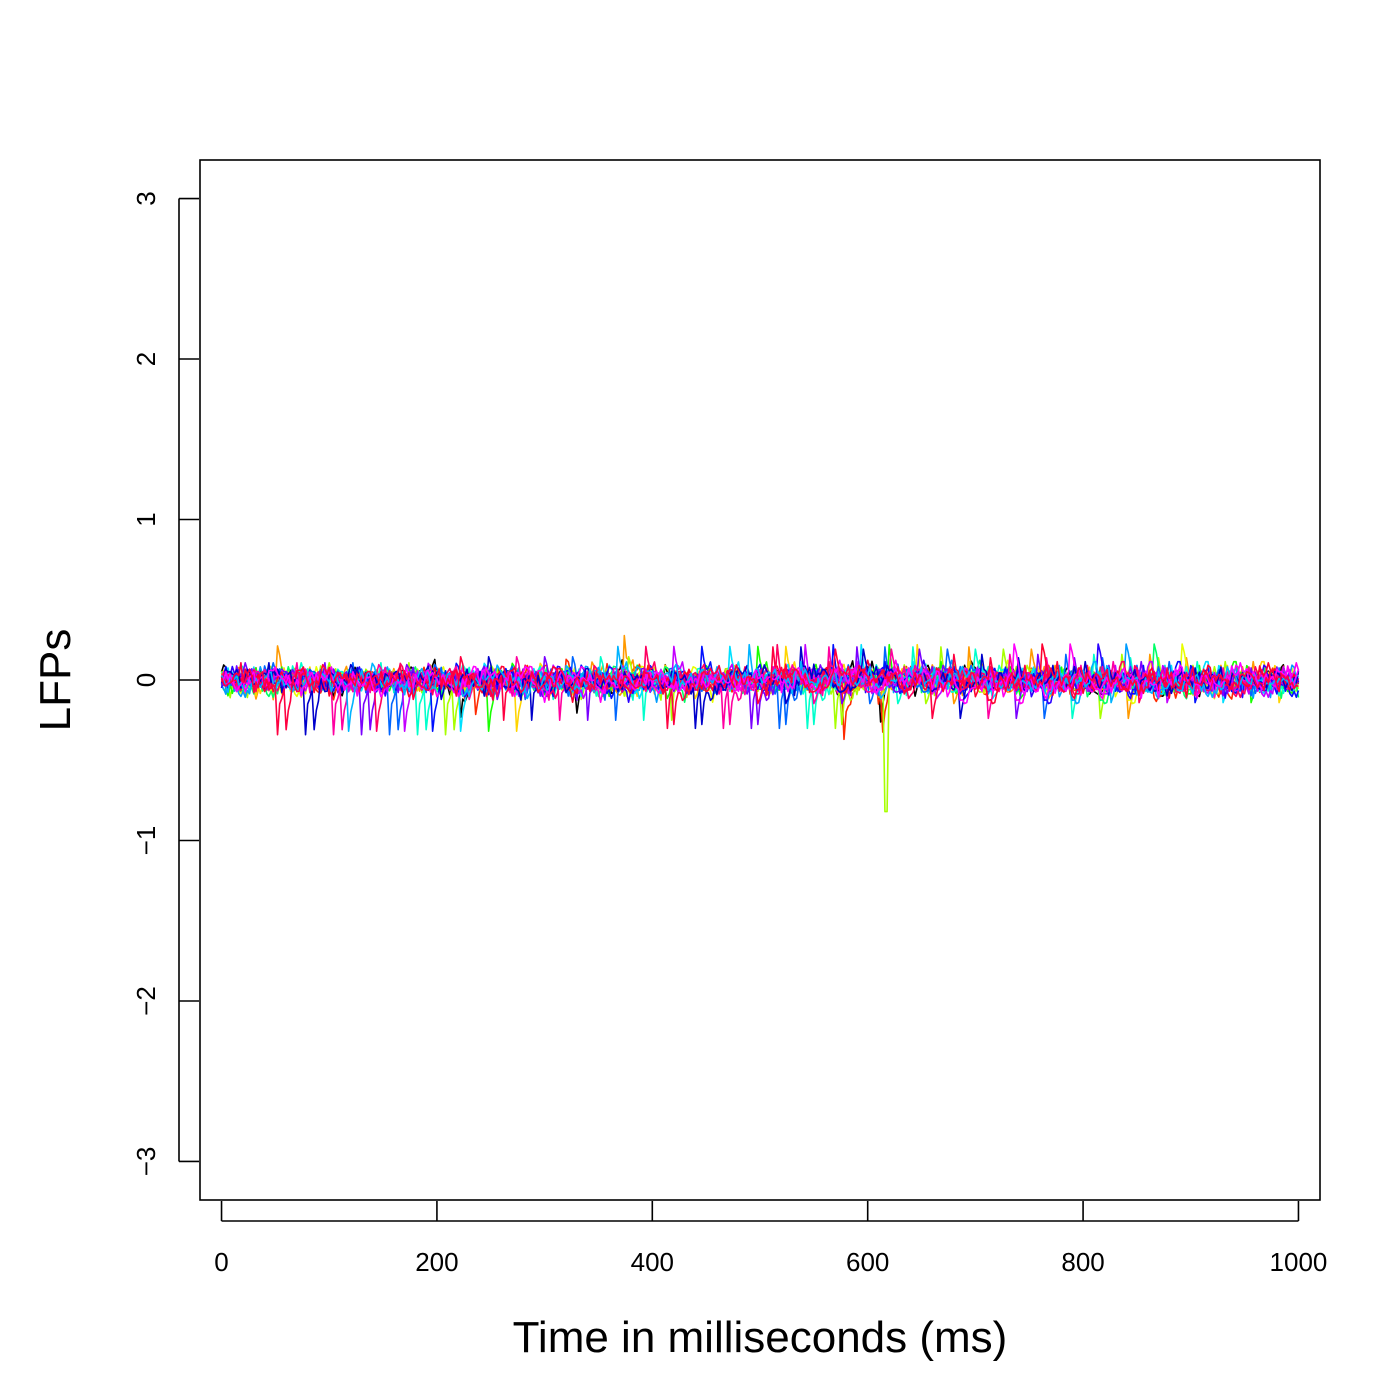 This screenshot has height=1400, width=1400. Describe the element at coordinates (867, 1262) in the screenshot. I see `x-tick-label: 600` at that location.